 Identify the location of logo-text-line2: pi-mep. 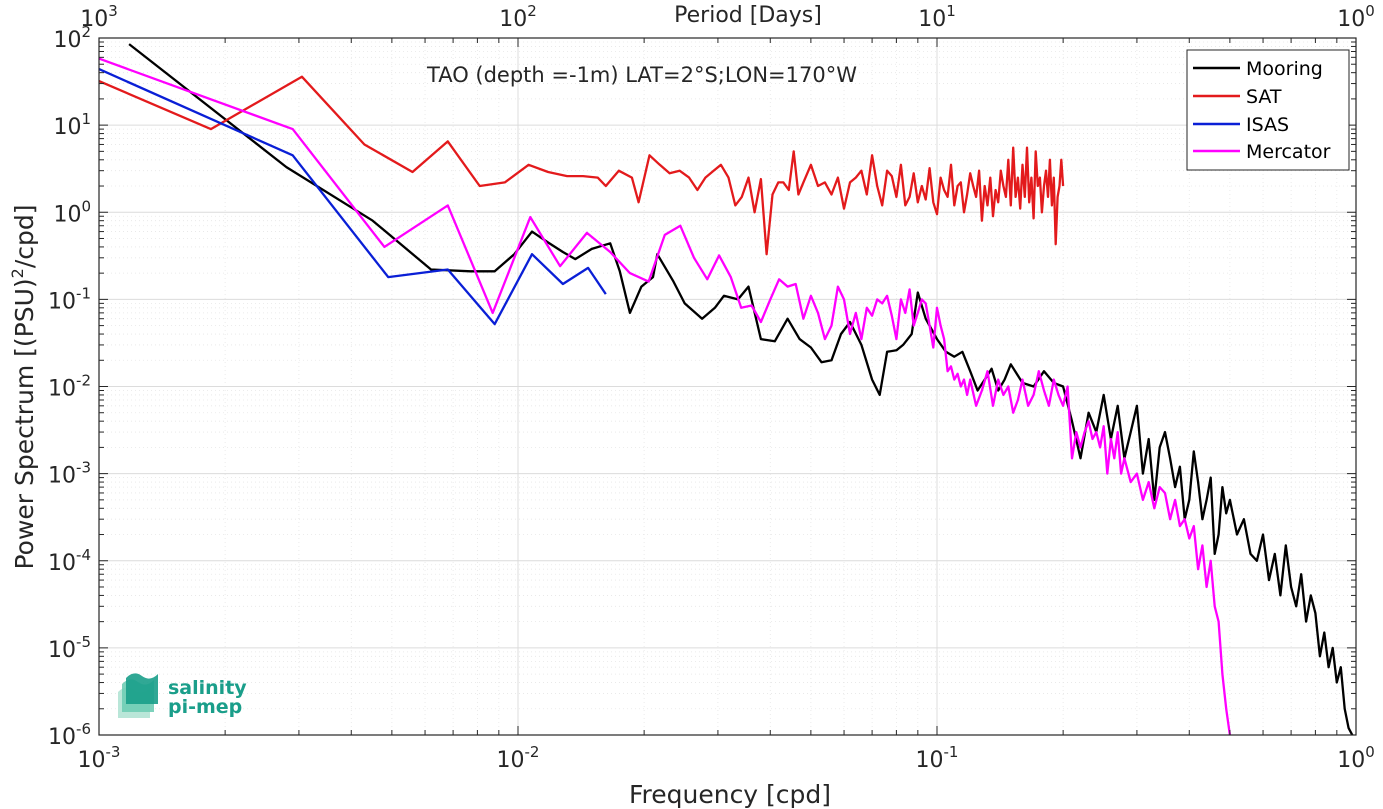
(205, 707).